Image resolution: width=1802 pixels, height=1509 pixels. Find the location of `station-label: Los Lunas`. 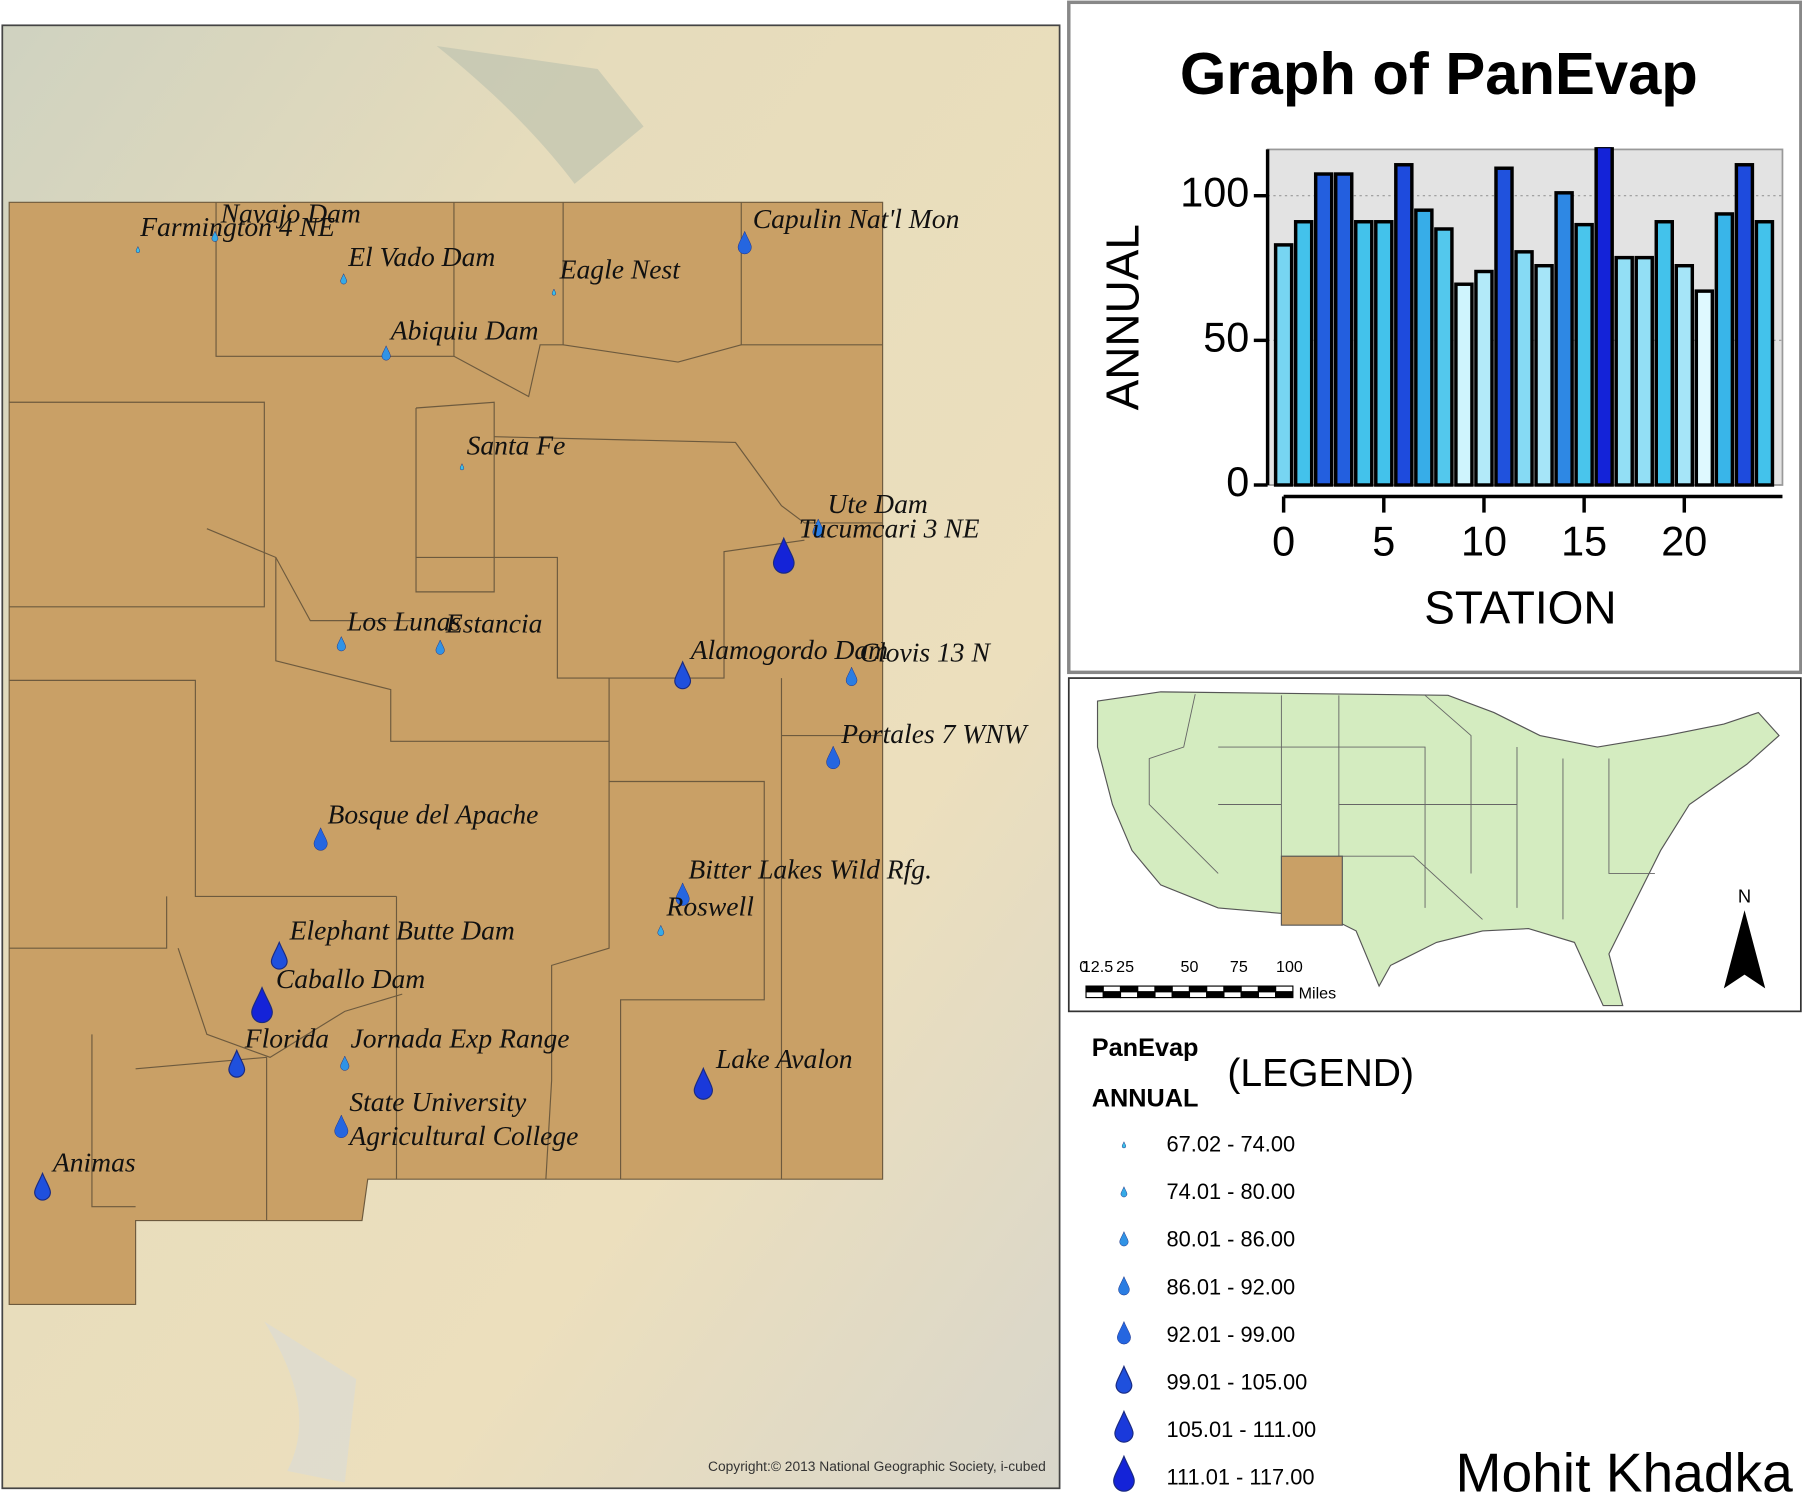

station-label: Los Lunas is located at coordinates (403, 620).